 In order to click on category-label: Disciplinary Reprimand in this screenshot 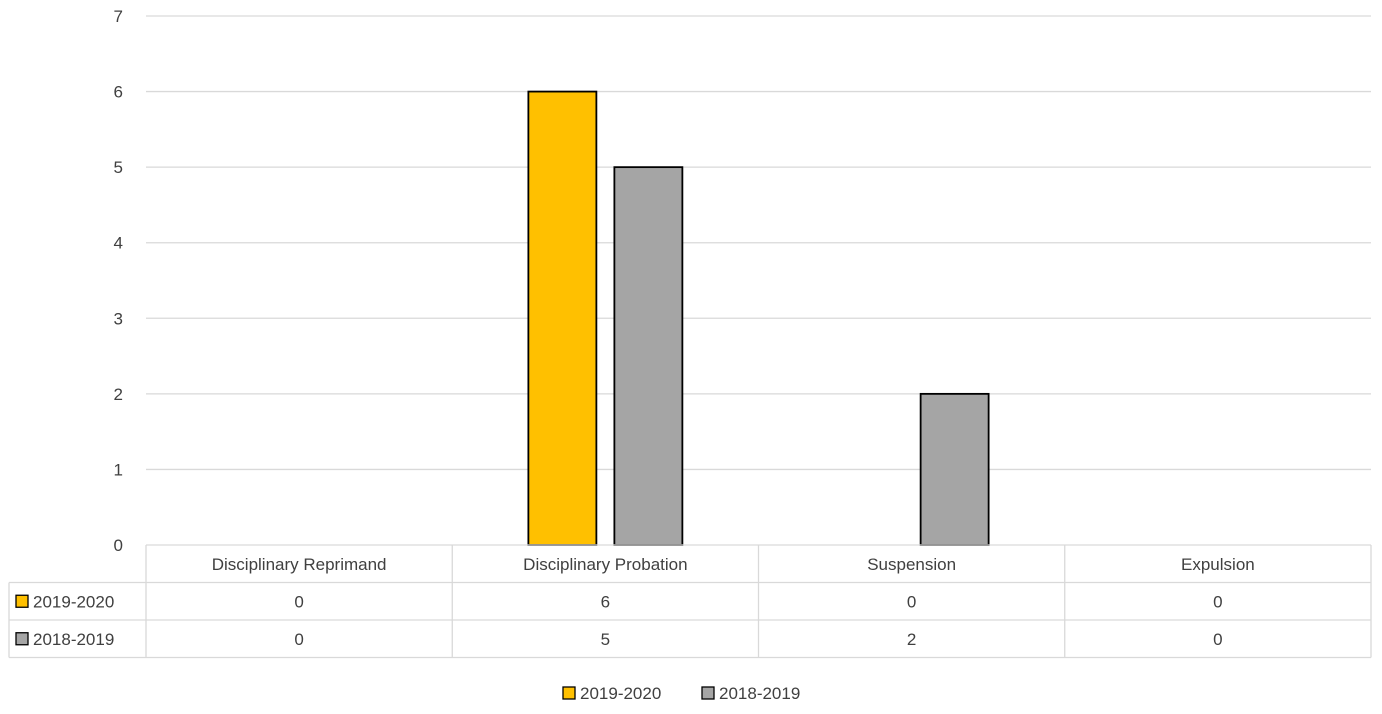, I will do `click(299, 564)`.